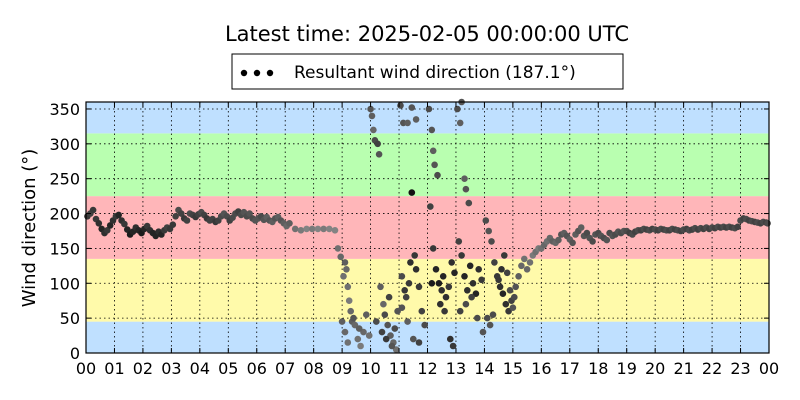 The height and width of the screenshot is (400, 800). Describe the element at coordinates (86, 368) in the screenshot. I see `x-tick-label: 00` at that location.